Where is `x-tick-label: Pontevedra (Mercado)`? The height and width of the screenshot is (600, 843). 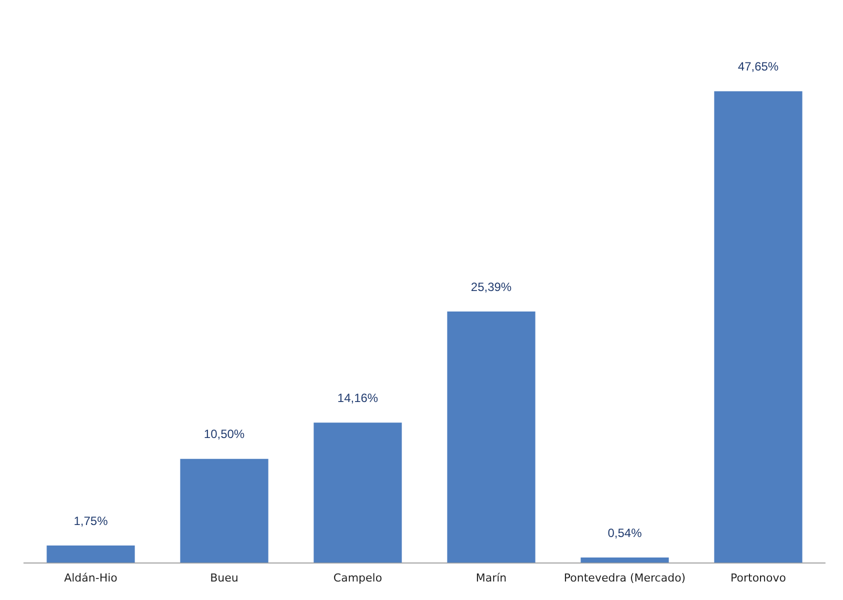 x-tick-label: Pontevedra (Mercado) is located at coordinates (625, 577).